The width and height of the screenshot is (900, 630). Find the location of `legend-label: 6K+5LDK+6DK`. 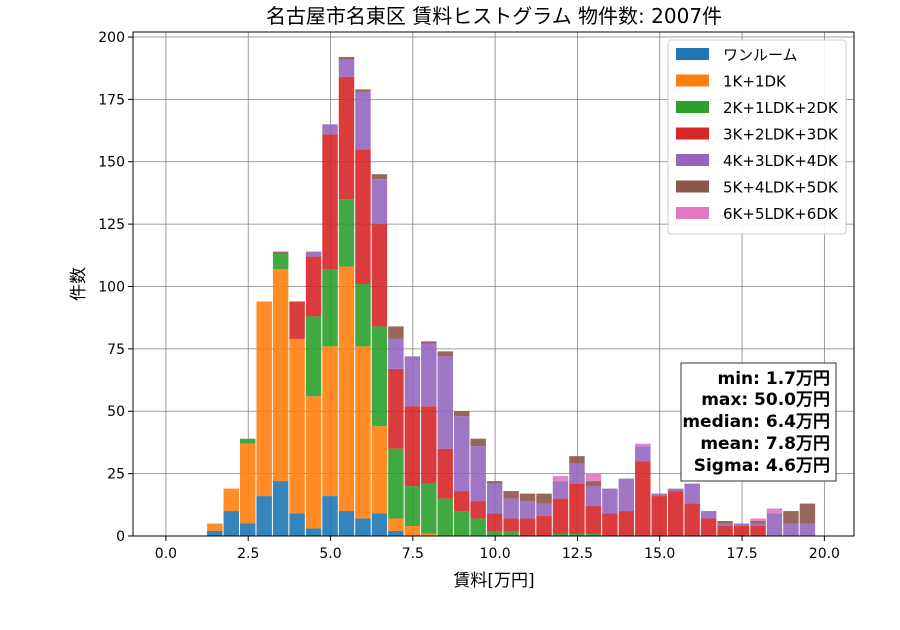

legend-label: 6K+5LDK+6DK is located at coordinates (781, 214).